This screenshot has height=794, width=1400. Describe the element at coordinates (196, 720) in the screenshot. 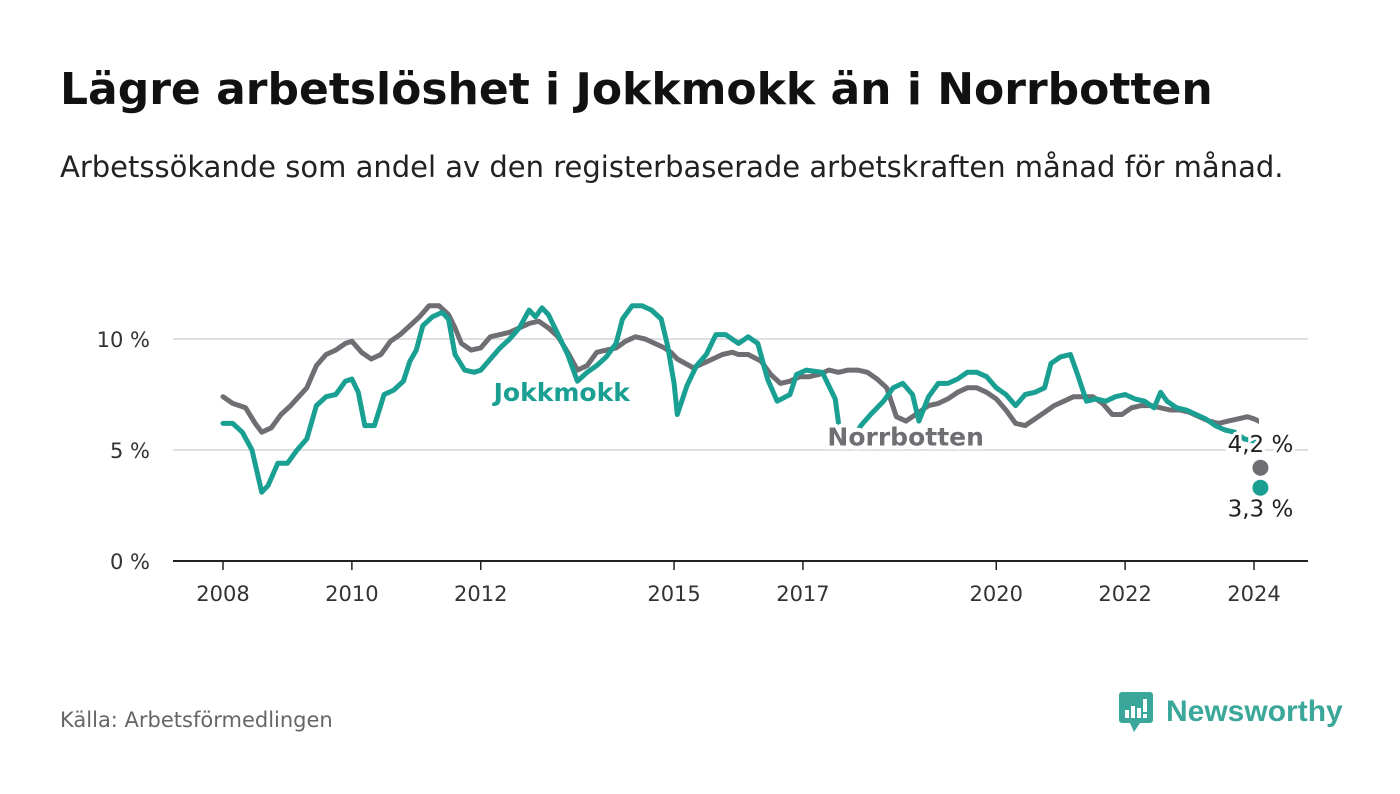

I see `source-note: Källa: Arbetsförmedlingen` at that location.